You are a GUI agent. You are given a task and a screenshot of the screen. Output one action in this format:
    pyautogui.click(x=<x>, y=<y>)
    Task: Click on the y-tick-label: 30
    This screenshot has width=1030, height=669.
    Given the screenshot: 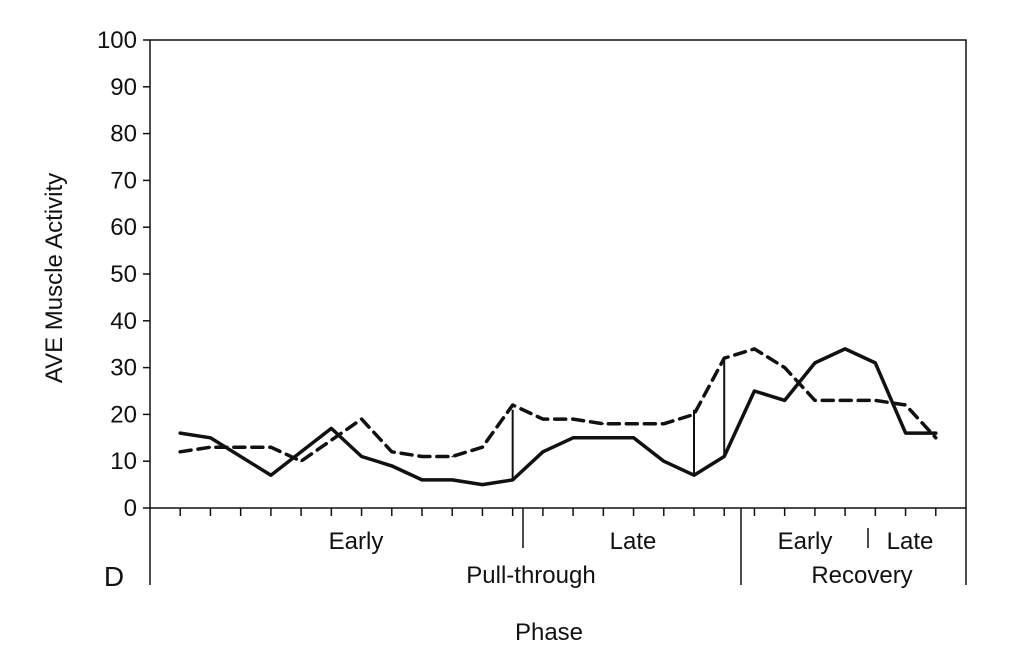 What is the action you would take?
    pyautogui.click(x=123, y=368)
    